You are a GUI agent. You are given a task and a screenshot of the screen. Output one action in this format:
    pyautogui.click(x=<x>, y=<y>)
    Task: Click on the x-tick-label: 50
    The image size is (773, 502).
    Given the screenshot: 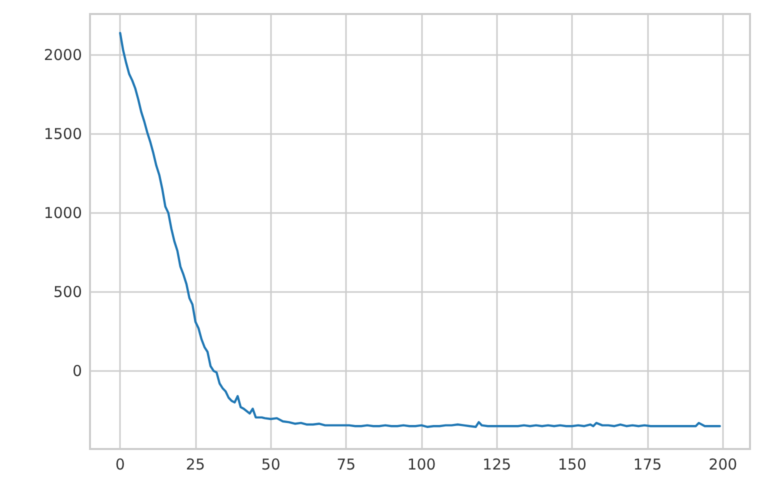 What is the action you would take?
    pyautogui.click(x=270, y=465)
    